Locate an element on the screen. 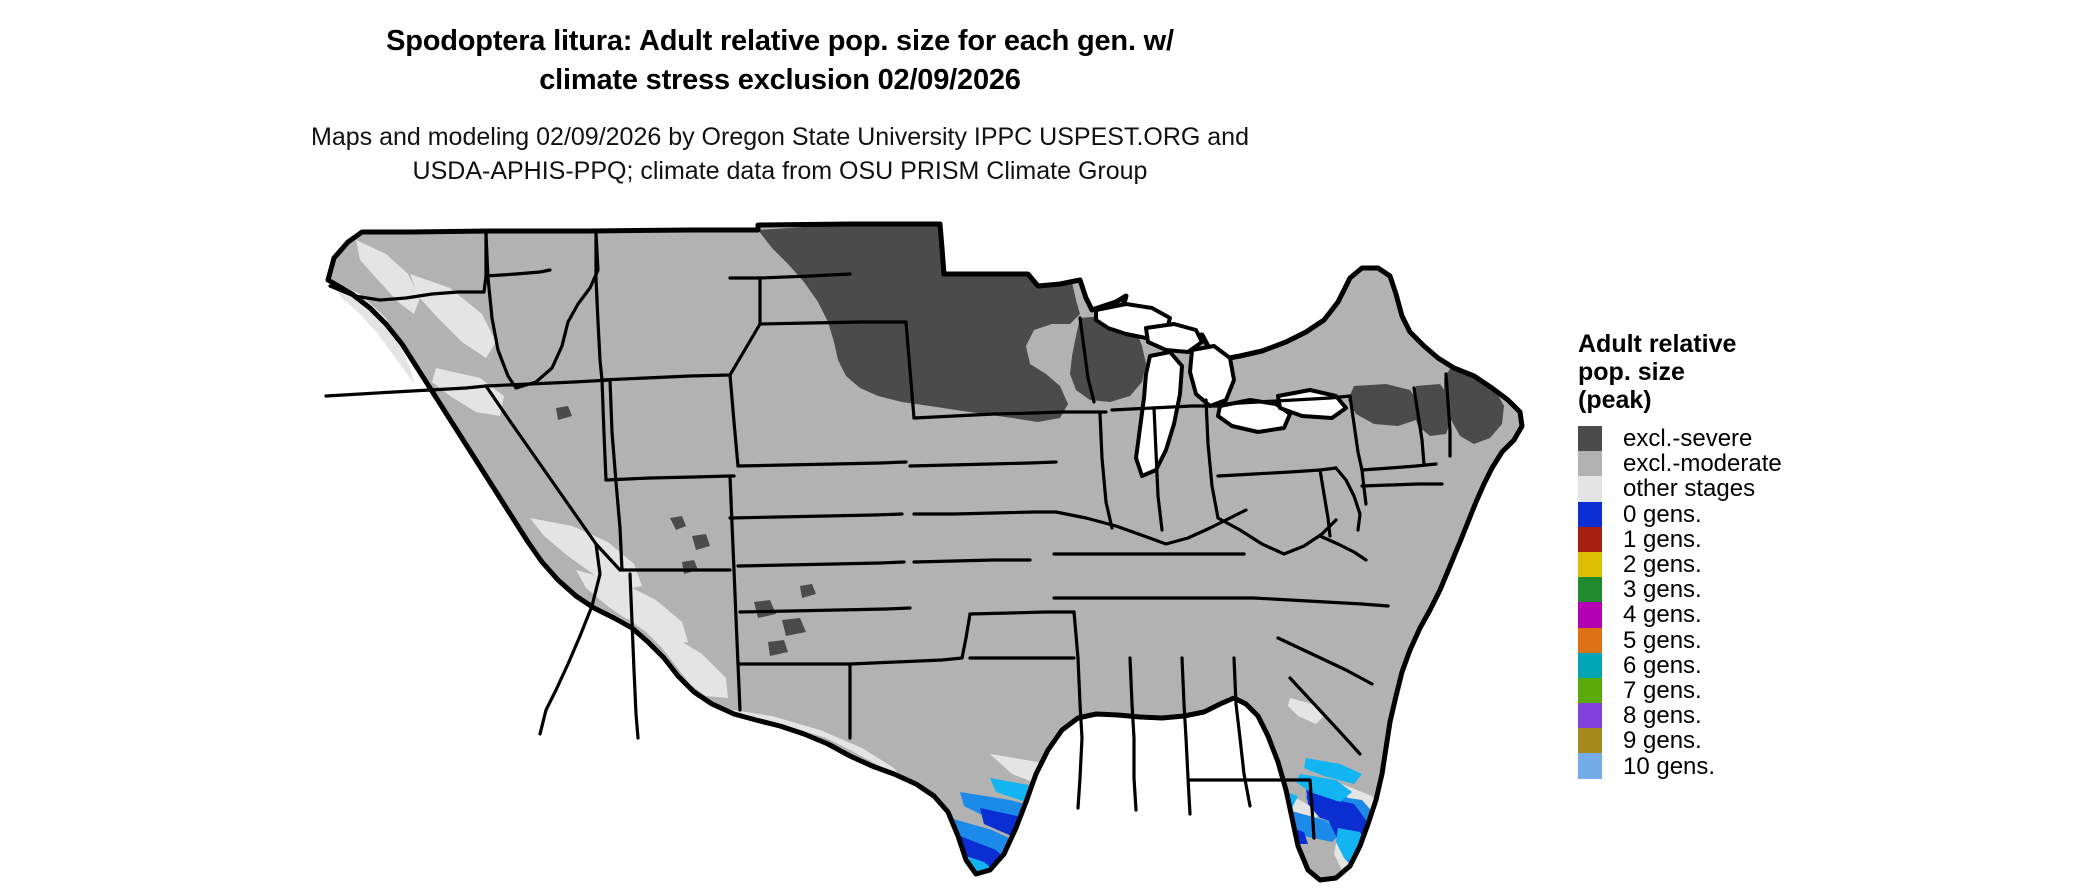 The width and height of the screenshot is (2100, 892). legend-item: 1 gens. is located at coordinates (1808, 539).